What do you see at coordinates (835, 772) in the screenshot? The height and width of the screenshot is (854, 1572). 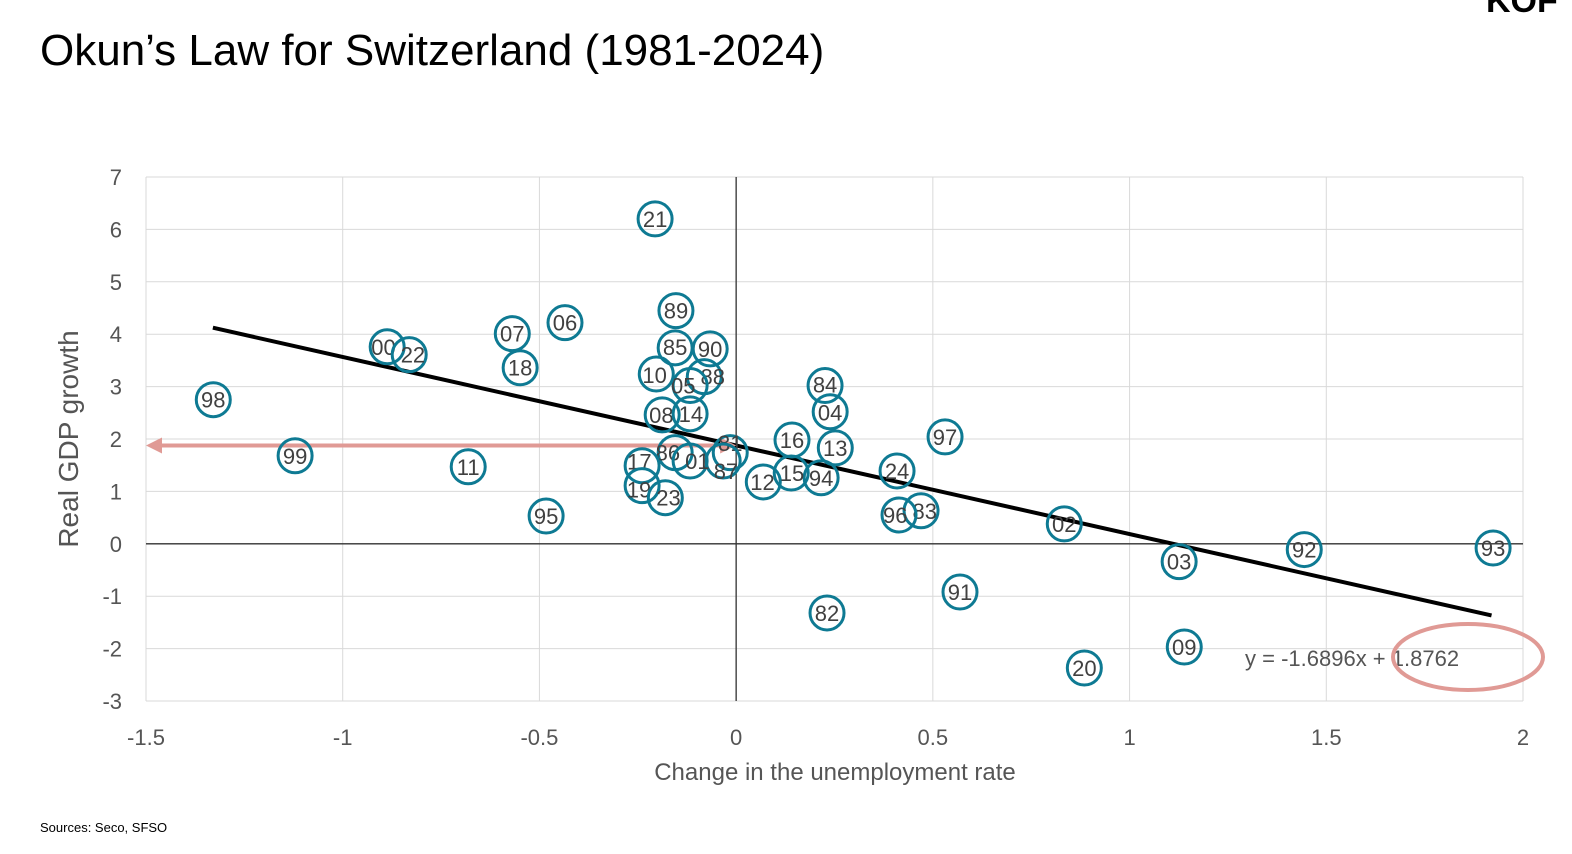 I see `x-axis-label: Change in the unemployment rate` at bounding box center [835, 772].